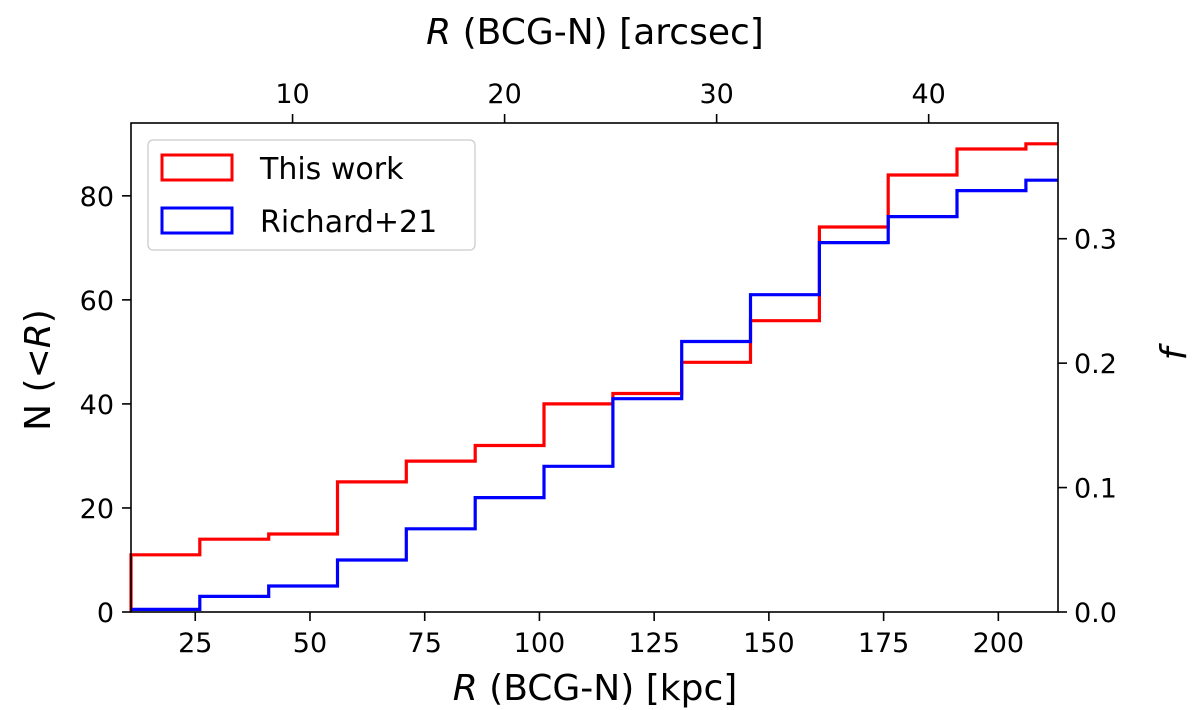 The height and width of the screenshot is (710, 1200). I want to click on y-tick-label: 20, so click(97, 509).